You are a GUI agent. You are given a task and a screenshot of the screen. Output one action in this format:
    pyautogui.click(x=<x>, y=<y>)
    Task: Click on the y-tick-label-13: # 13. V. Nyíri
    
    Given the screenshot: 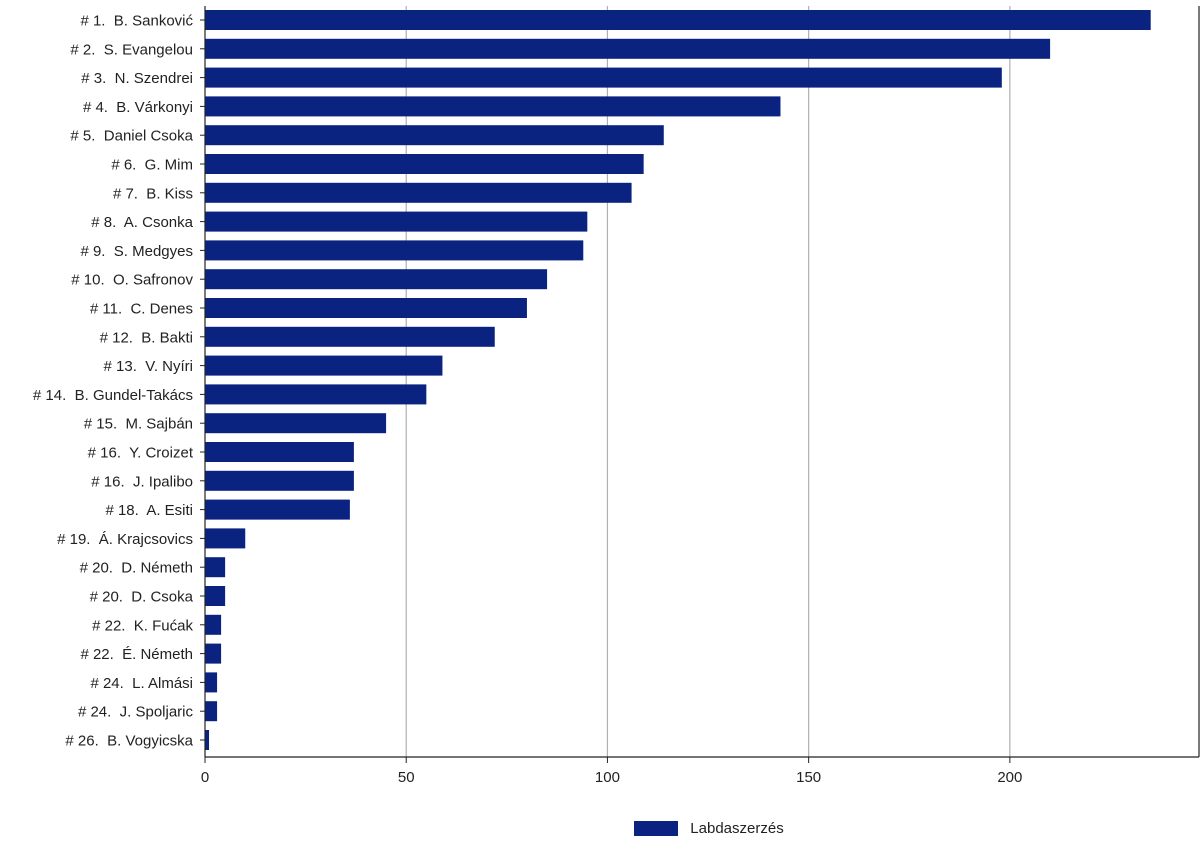 What is the action you would take?
    pyautogui.click(x=149, y=366)
    